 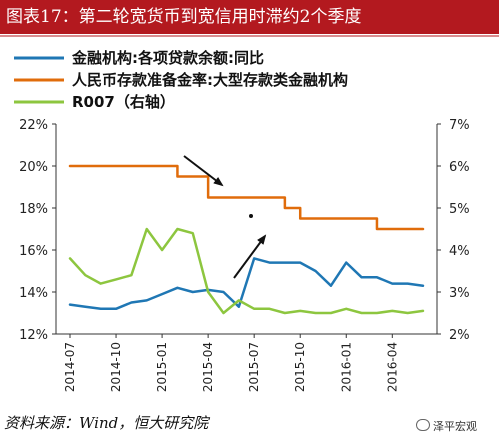 What do you see at coordinates (70, 367) in the screenshot?
I see `x-tick-label: 2014-07` at bounding box center [70, 367].